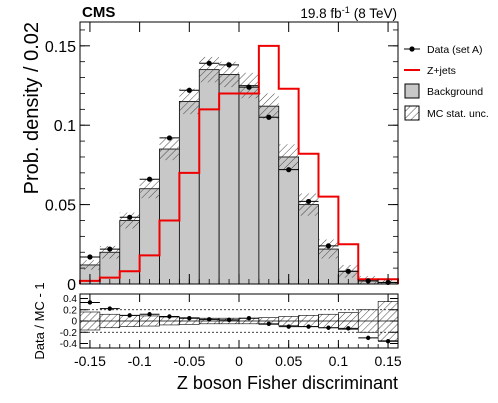  Describe the element at coordinates (140, 361) in the screenshot. I see `x-tick-label: -0.1` at that location.